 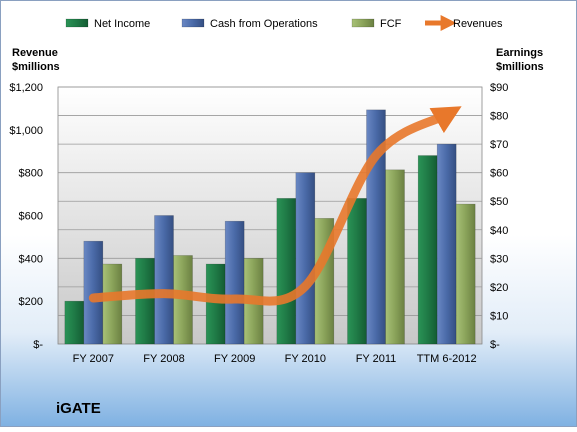 I want to click on category-label: FY 2008, so click(x=163, y=359).